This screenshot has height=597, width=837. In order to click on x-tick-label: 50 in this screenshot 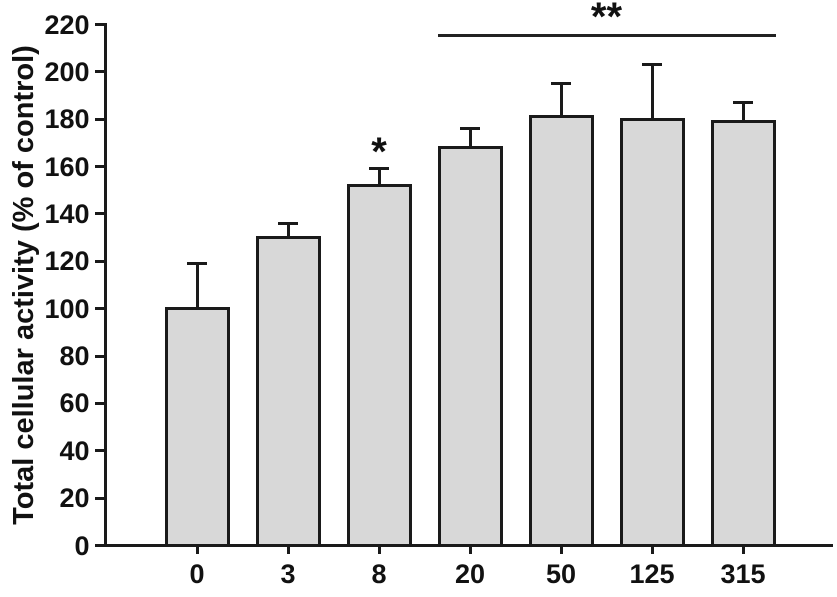, I will do `click(561, 574)`.